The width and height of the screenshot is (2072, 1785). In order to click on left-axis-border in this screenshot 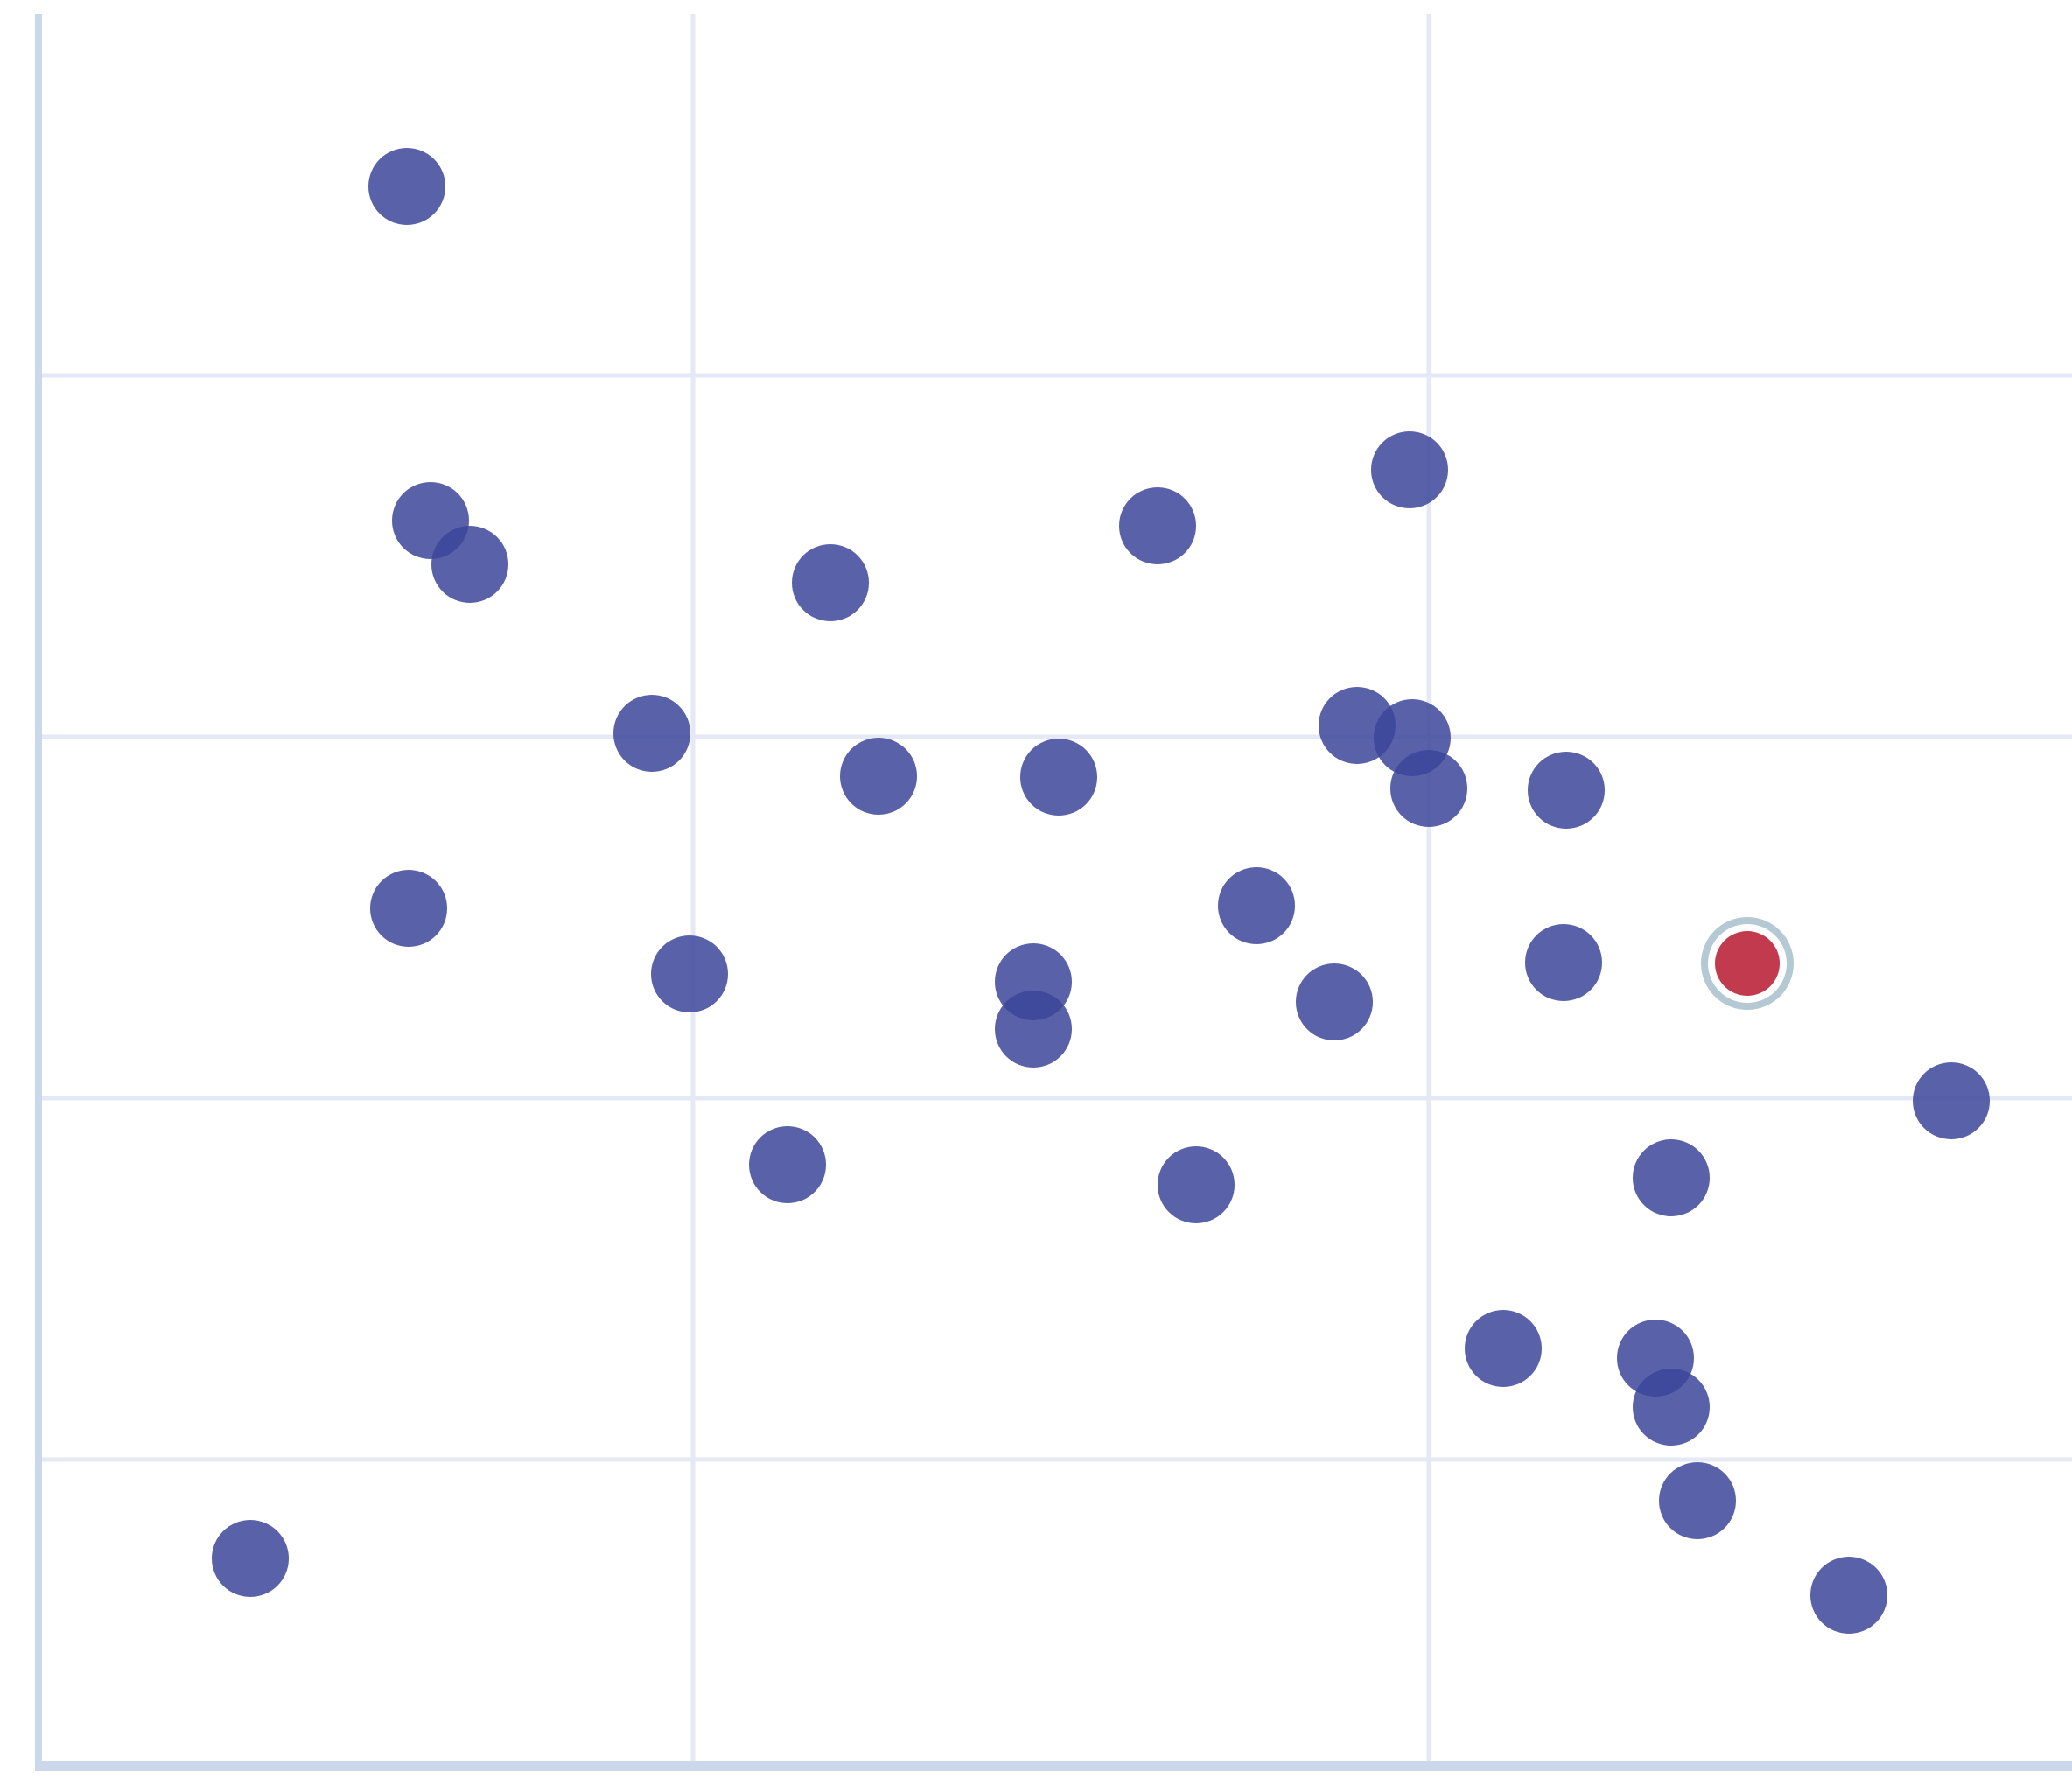, I will do `click(38, 892)`.